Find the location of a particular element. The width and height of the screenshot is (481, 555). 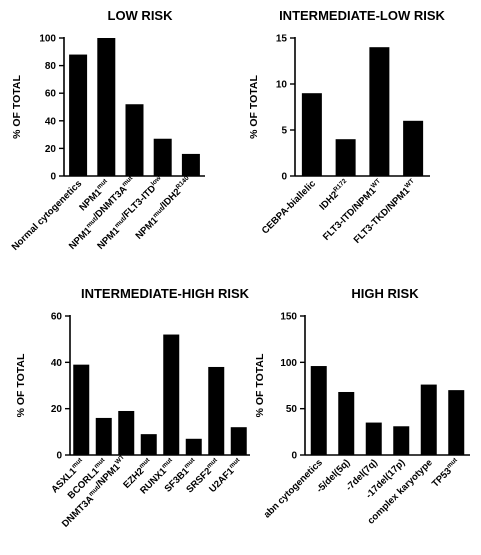

y-tick-label: 15 is located at coordinates (282, 39).